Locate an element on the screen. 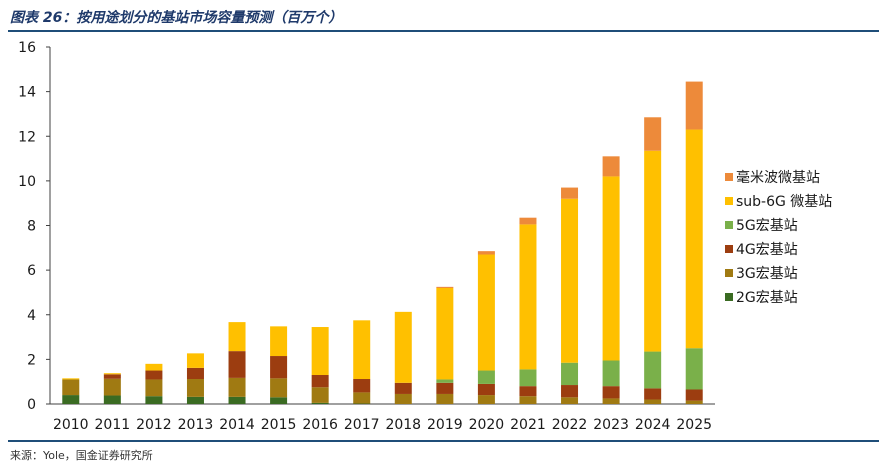  legend-label: 3G宏基站 is located at coordinates (767, 274).